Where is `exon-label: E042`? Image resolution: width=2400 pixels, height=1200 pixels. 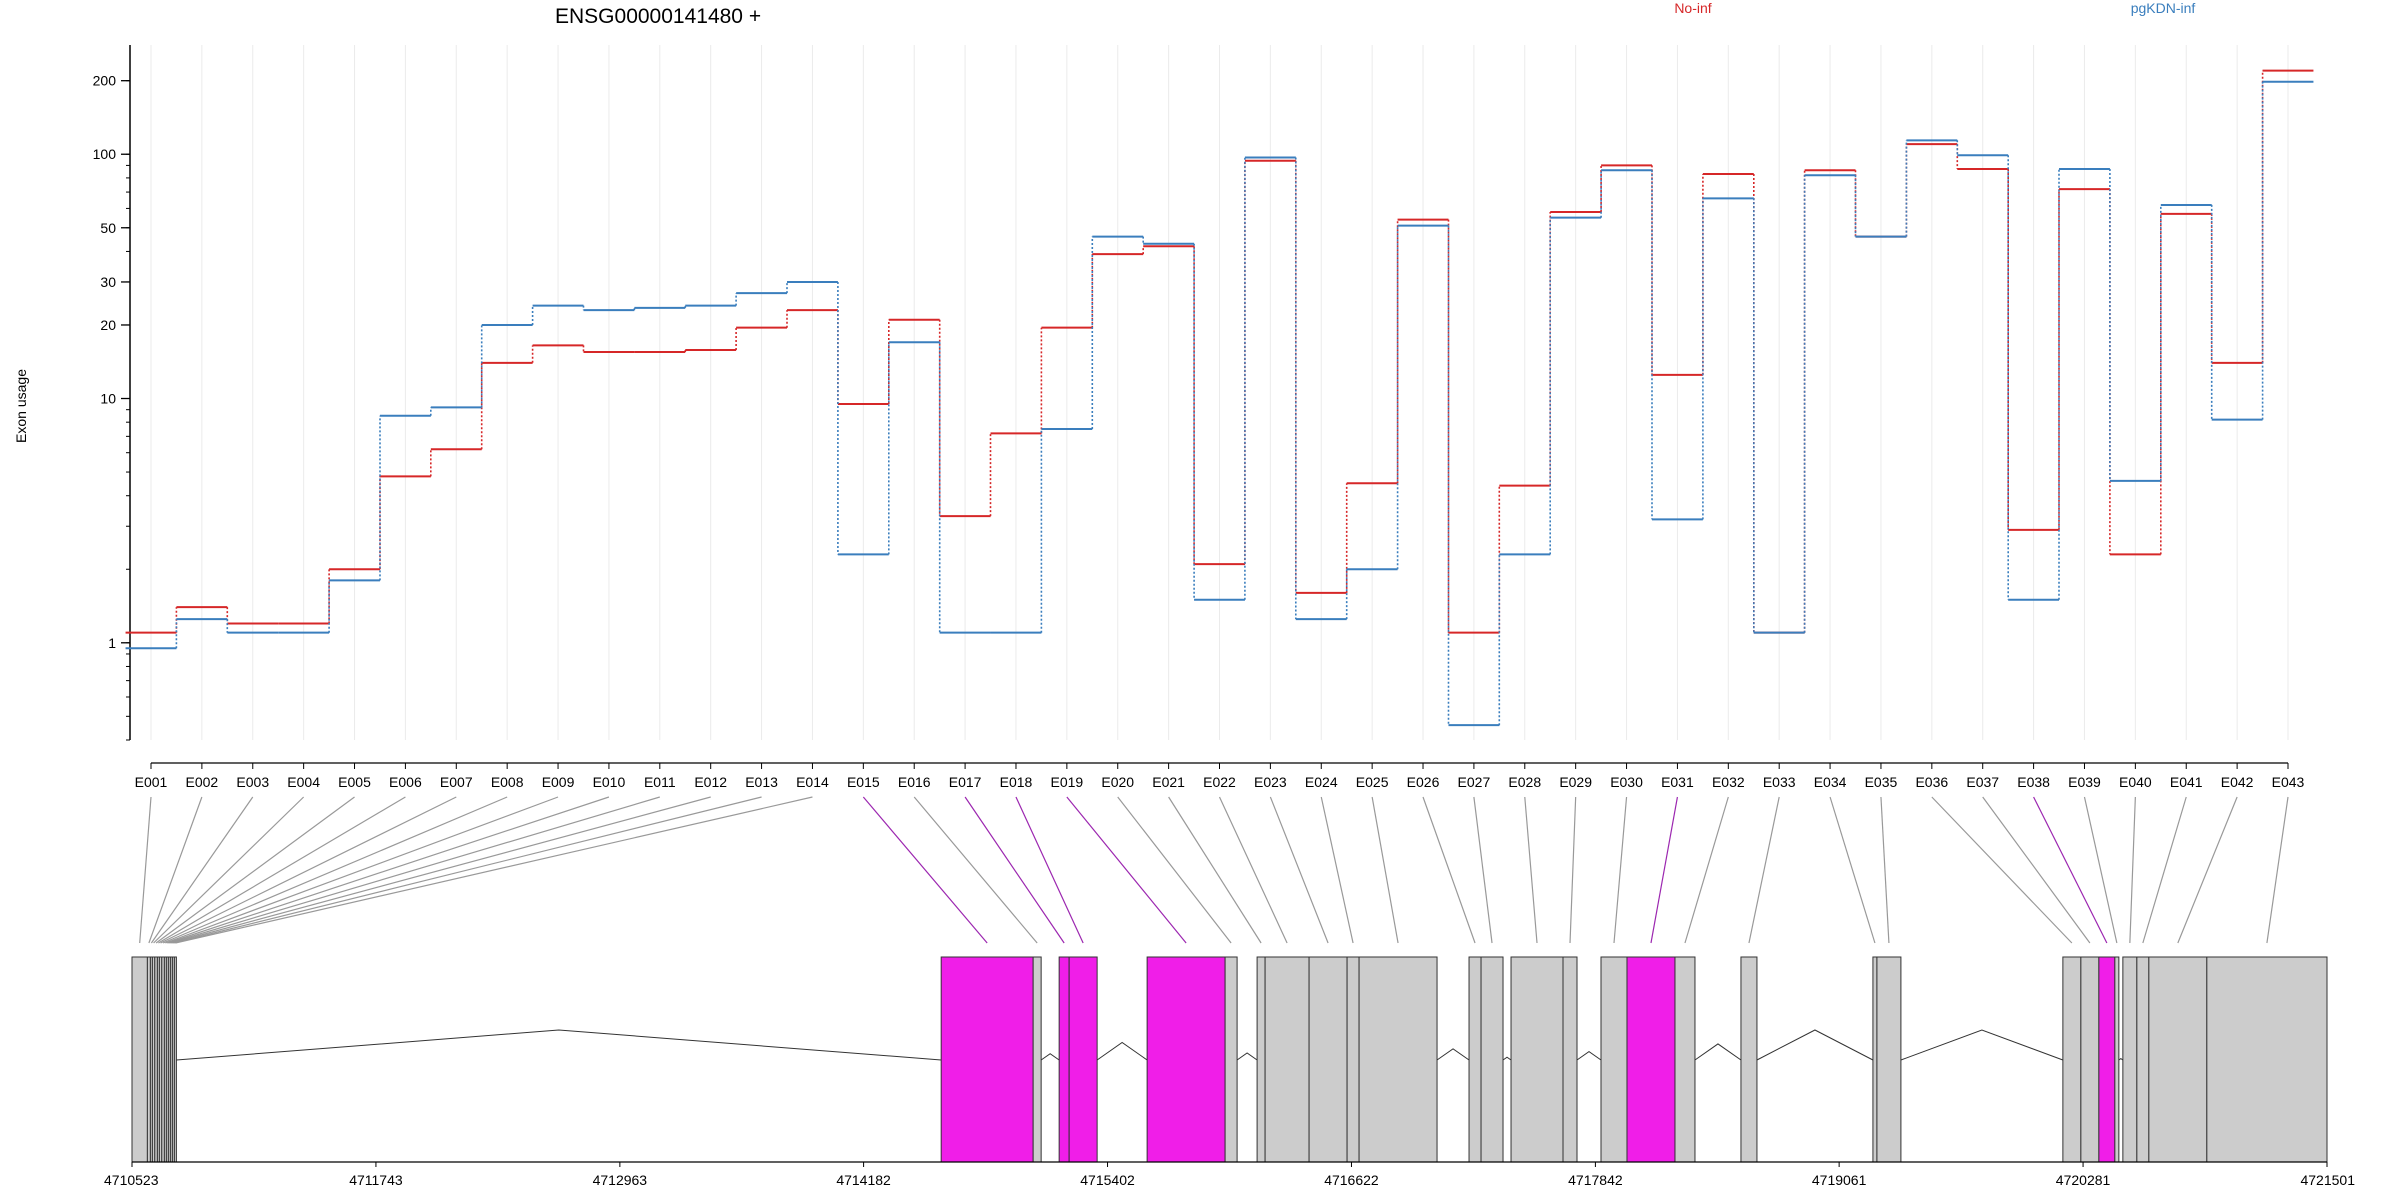
exon-label: E042 is located at coordinates (2237, 782).